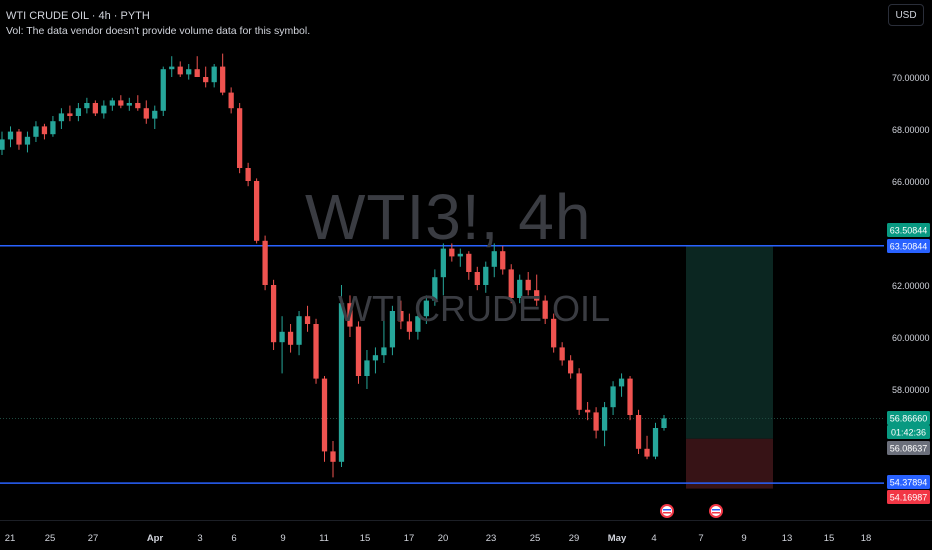 The image size is (932, 550). Describe the element at coordinates (199, 538) in the screenshot. I see `x-axis-label: 3` at that location.